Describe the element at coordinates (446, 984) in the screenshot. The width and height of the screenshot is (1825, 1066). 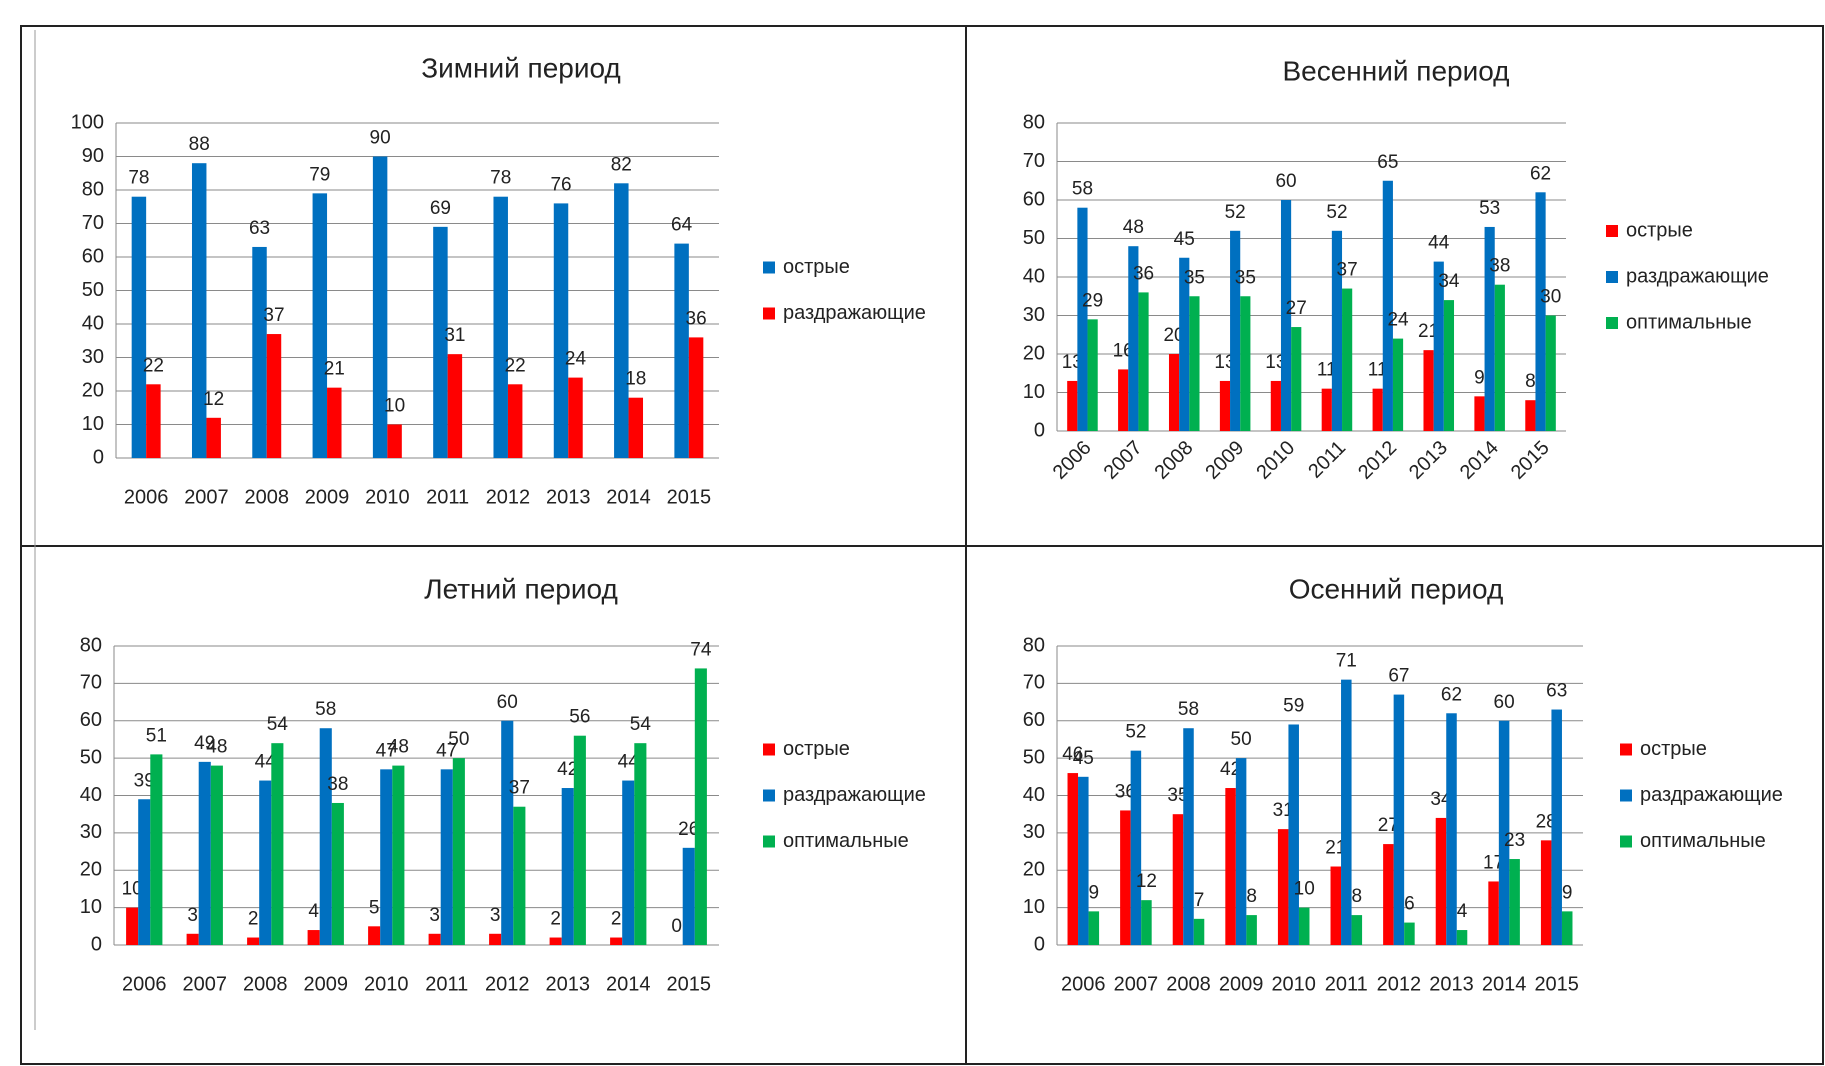
I see `x-tick-label: 2011` at that location.